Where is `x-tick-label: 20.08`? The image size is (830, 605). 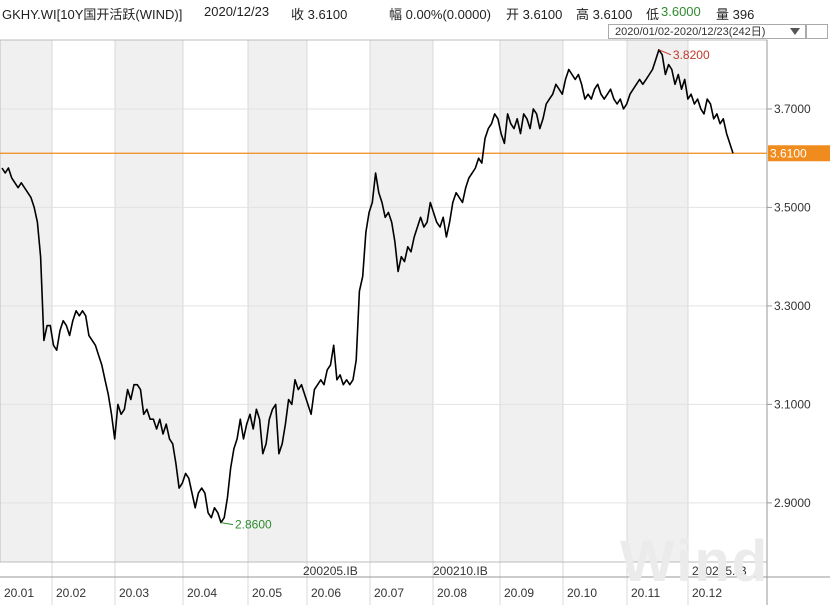 x-tick-label: 20.08 is located at coordinates (452, 593).